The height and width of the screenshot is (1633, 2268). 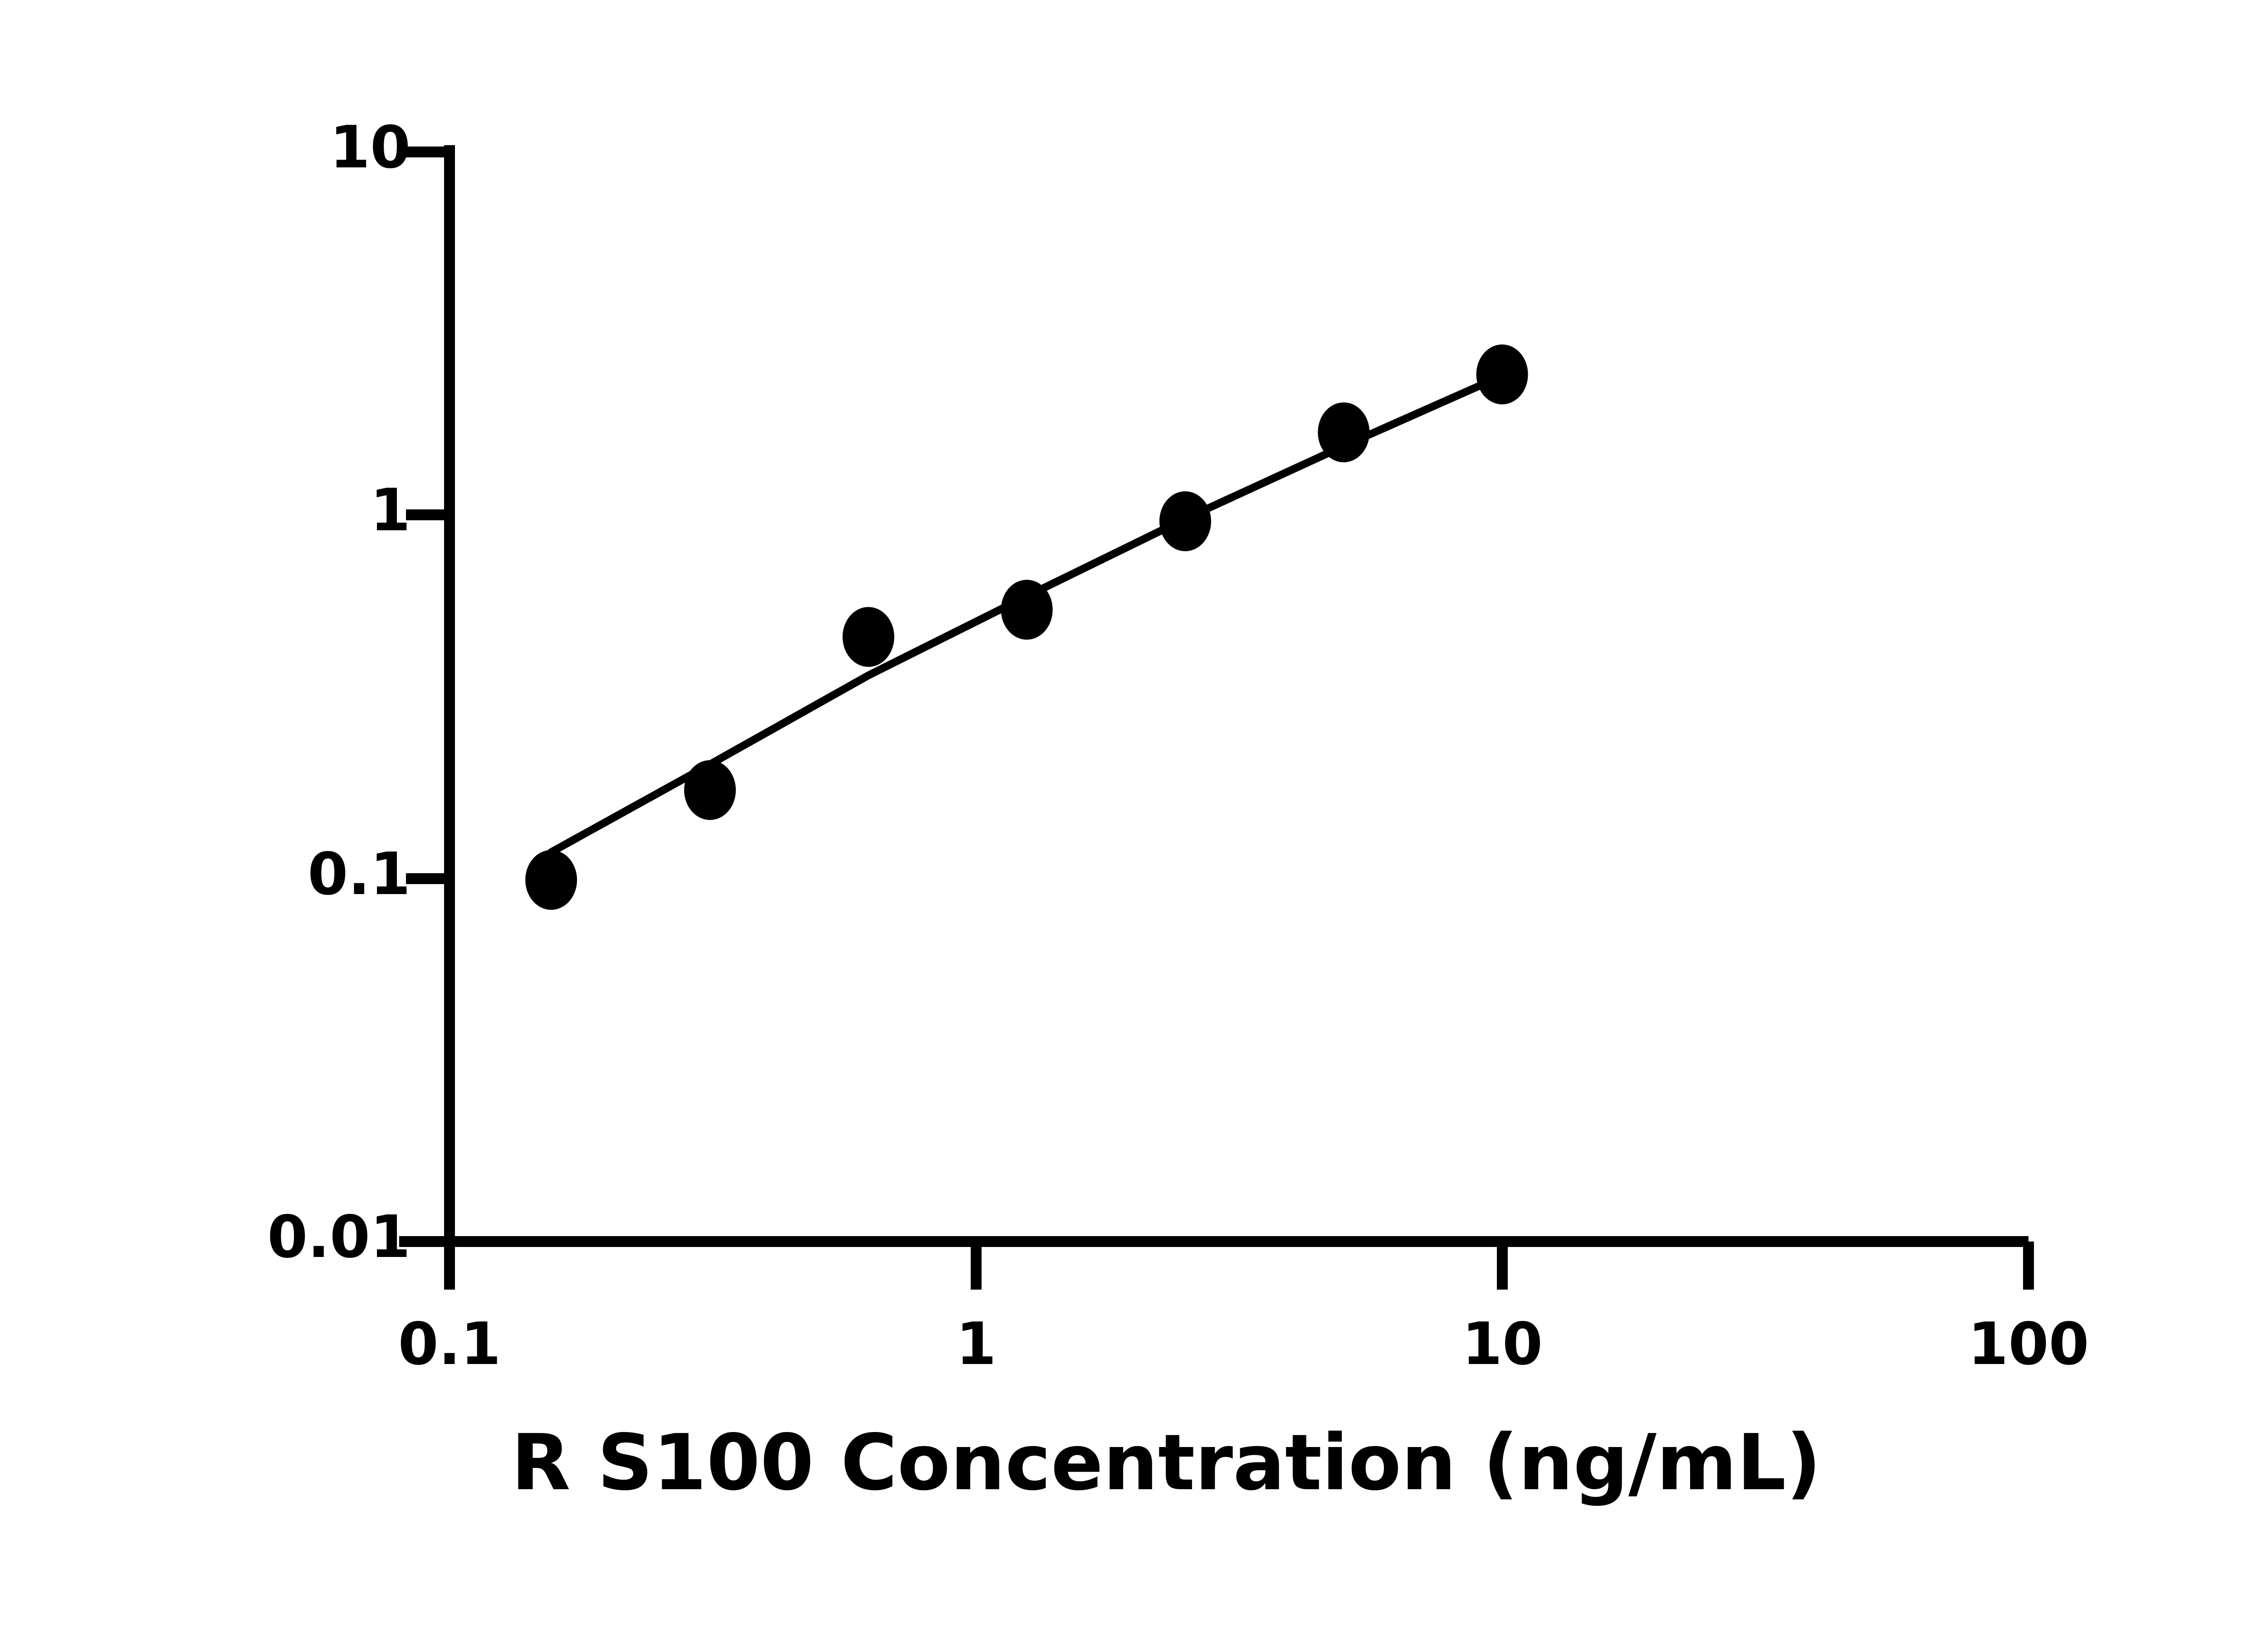 What do you see at coordinates (3, 527) in the screenshot?
I see `y-axis-title-subscript: 450nm` at bounding box center [3, 527].